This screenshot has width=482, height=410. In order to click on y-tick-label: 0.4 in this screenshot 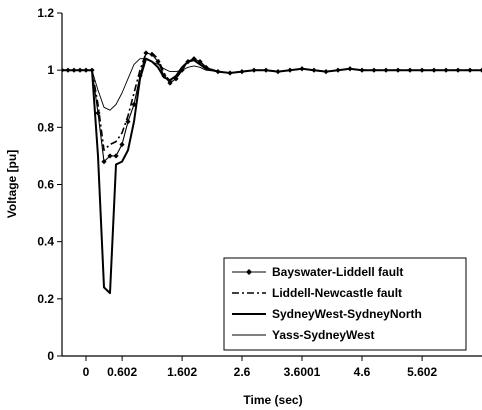, I will do `click(45, 242)`.